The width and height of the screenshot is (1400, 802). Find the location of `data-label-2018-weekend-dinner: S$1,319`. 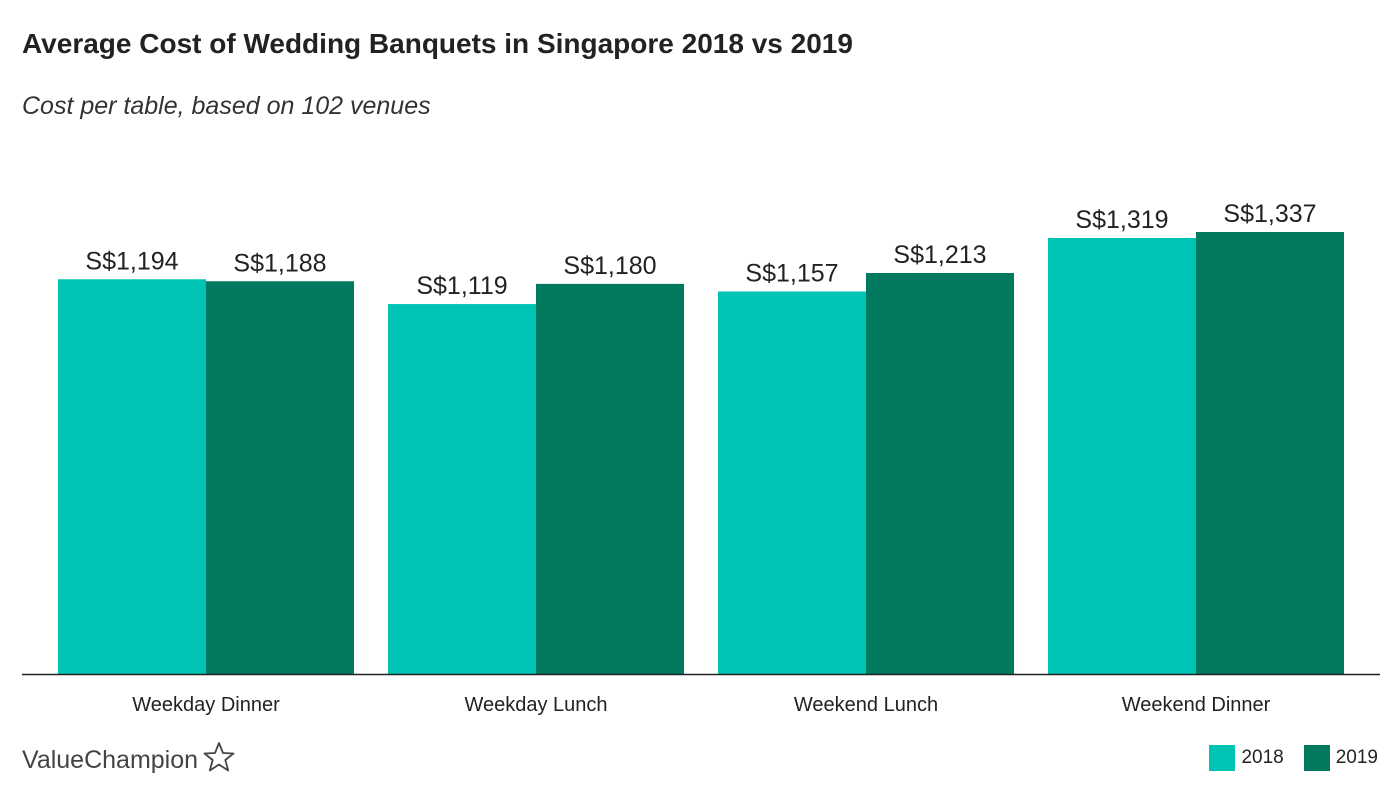

data-label-2018-weekend-dinner: S$1,319 is located at coordinates (1121, 220).